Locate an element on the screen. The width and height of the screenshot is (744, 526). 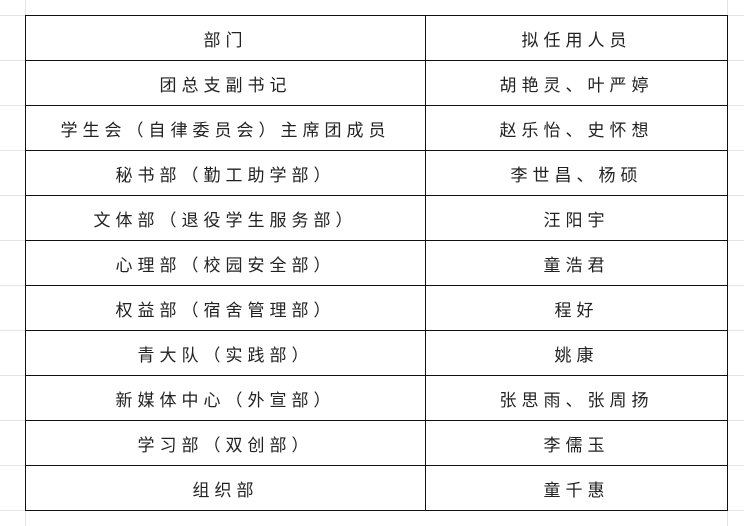
department-cell: 团总支副书记 is located at coordinates (225, 83).